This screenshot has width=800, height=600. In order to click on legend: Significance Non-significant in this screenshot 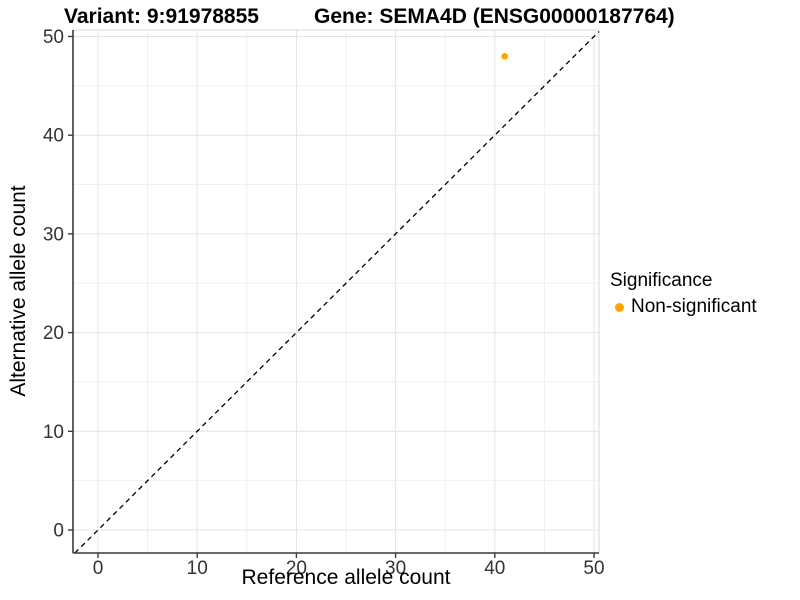, I will do `click(683, 294)`.